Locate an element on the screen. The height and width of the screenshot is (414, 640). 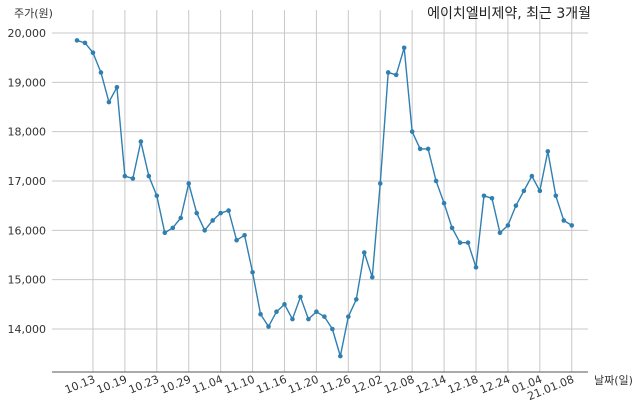
x-tick-label: 12.08 is located at coordinates (399, 385).